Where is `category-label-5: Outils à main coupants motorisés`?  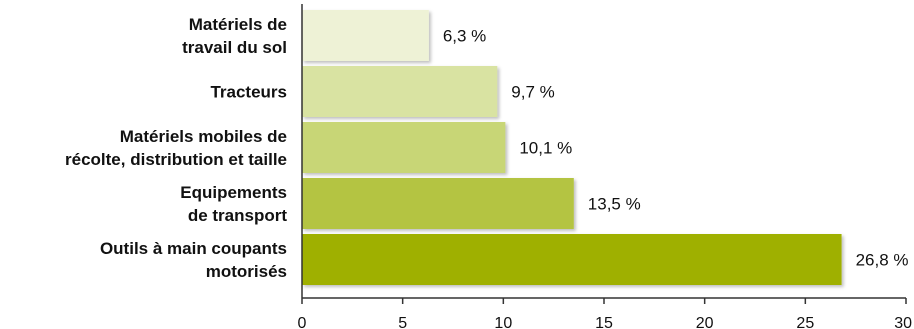 category-label-5: Outils à main coupants motorisés is located at coordinates (193, 260).